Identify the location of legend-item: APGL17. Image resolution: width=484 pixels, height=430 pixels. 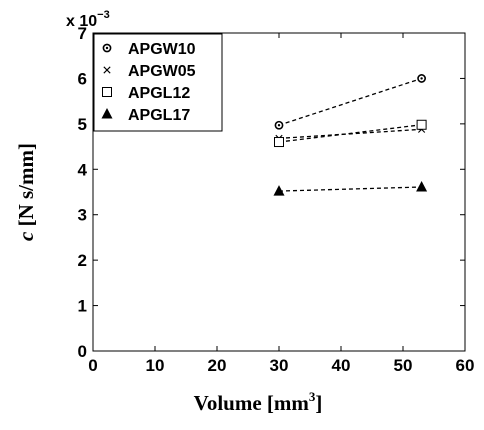
(145, 115).